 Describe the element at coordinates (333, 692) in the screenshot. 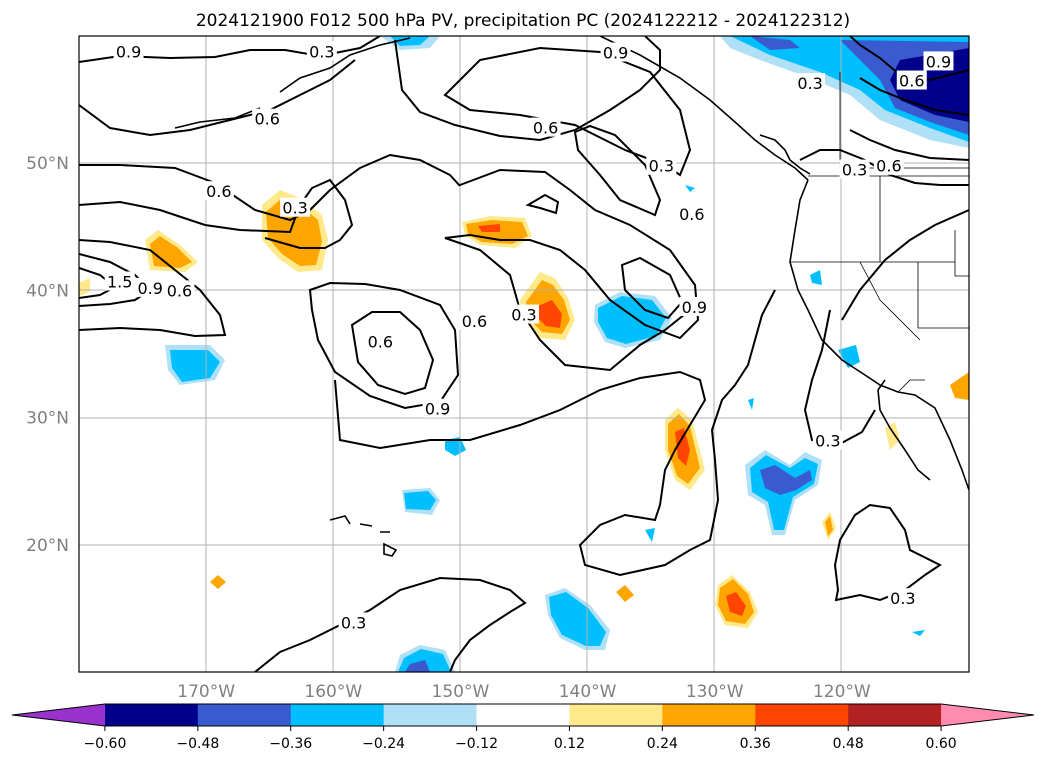

I see `lon-tick-label: 160°W` at that location.